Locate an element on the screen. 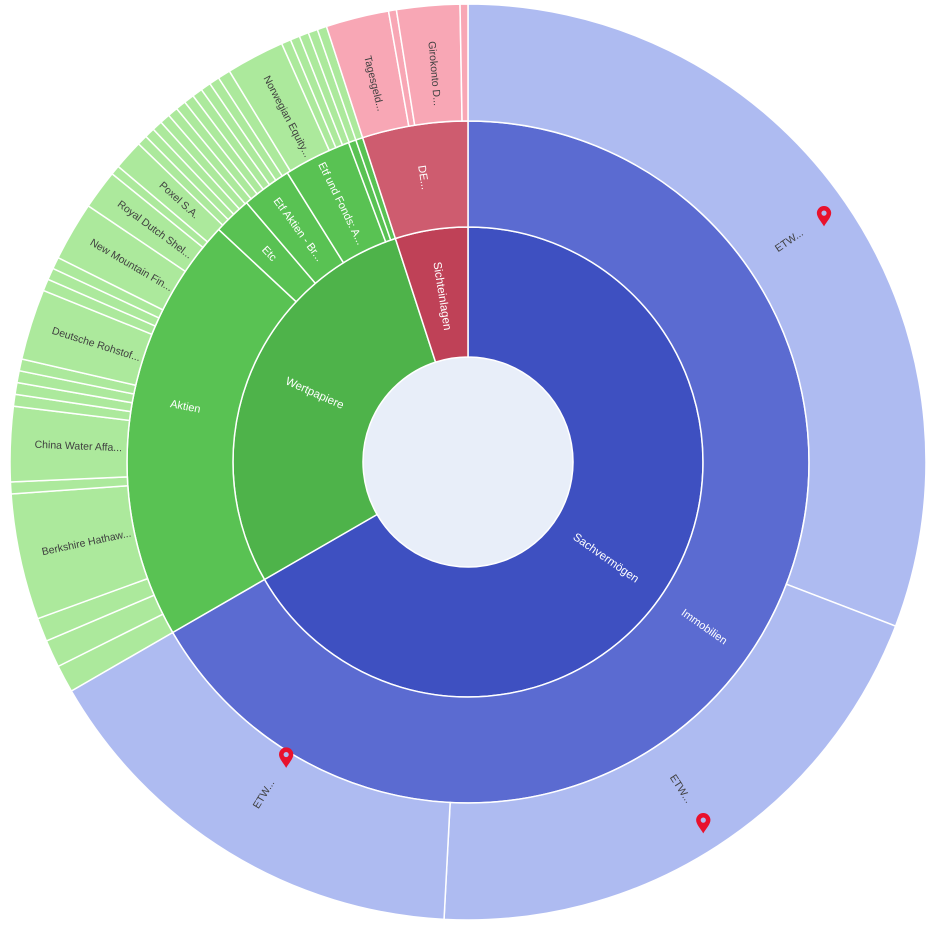 The width and height of the screenshot is (936, 925). segment-label: Aktien is located at coordinates (185, 407).